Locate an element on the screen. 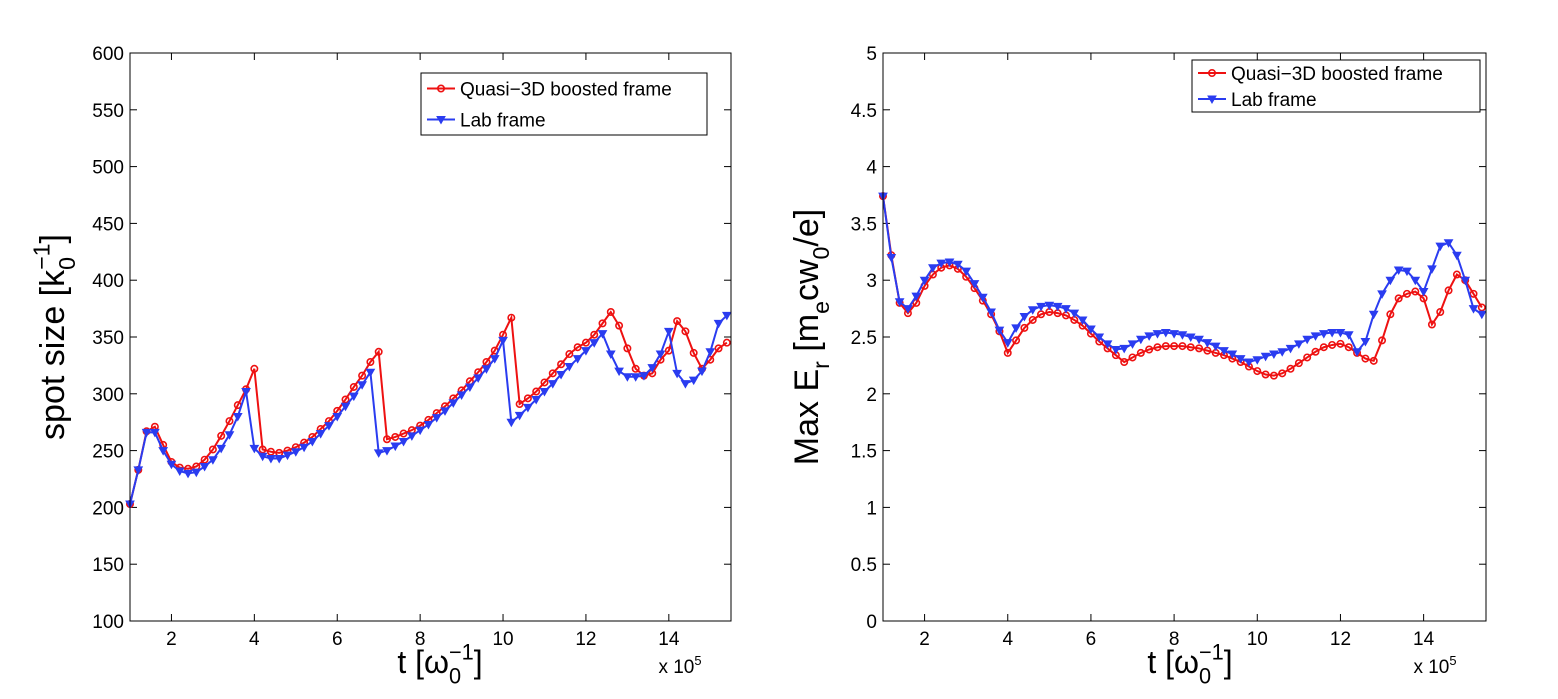  y-axis-label: spot size [k0−1] is located at coordinates (54, 337).